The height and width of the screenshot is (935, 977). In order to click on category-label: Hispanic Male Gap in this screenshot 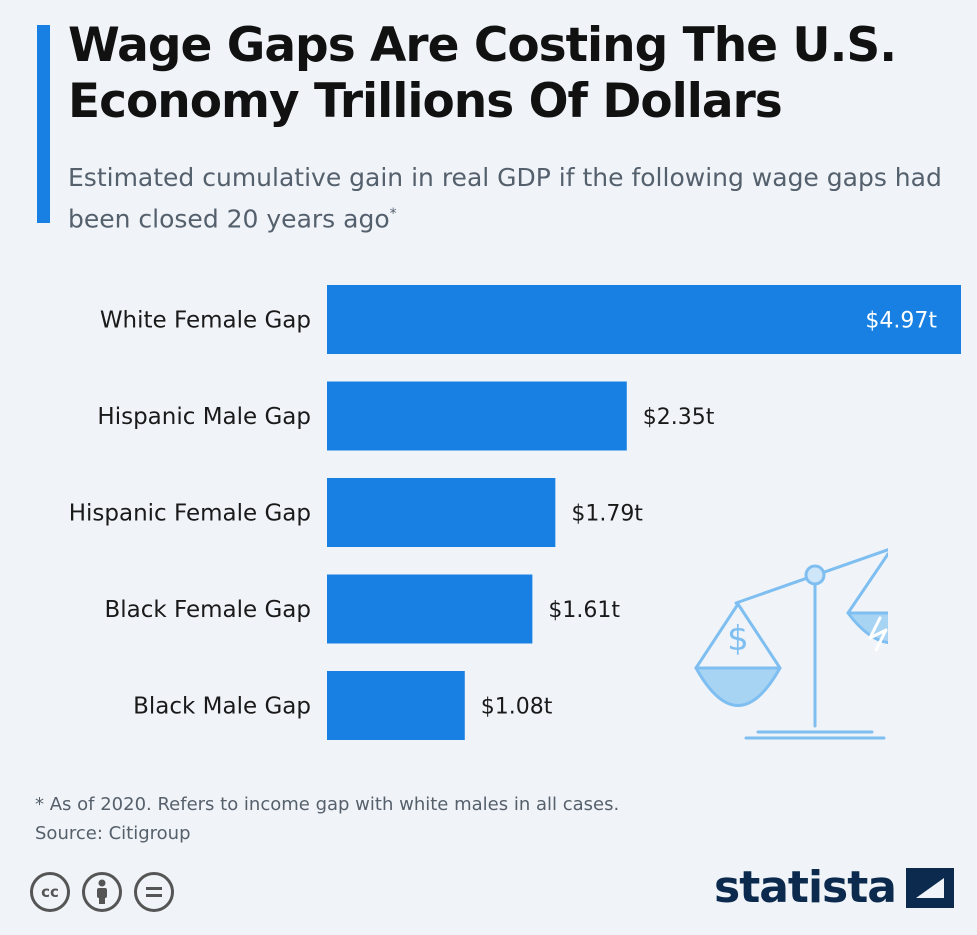, I will do `click(204, 417)`.